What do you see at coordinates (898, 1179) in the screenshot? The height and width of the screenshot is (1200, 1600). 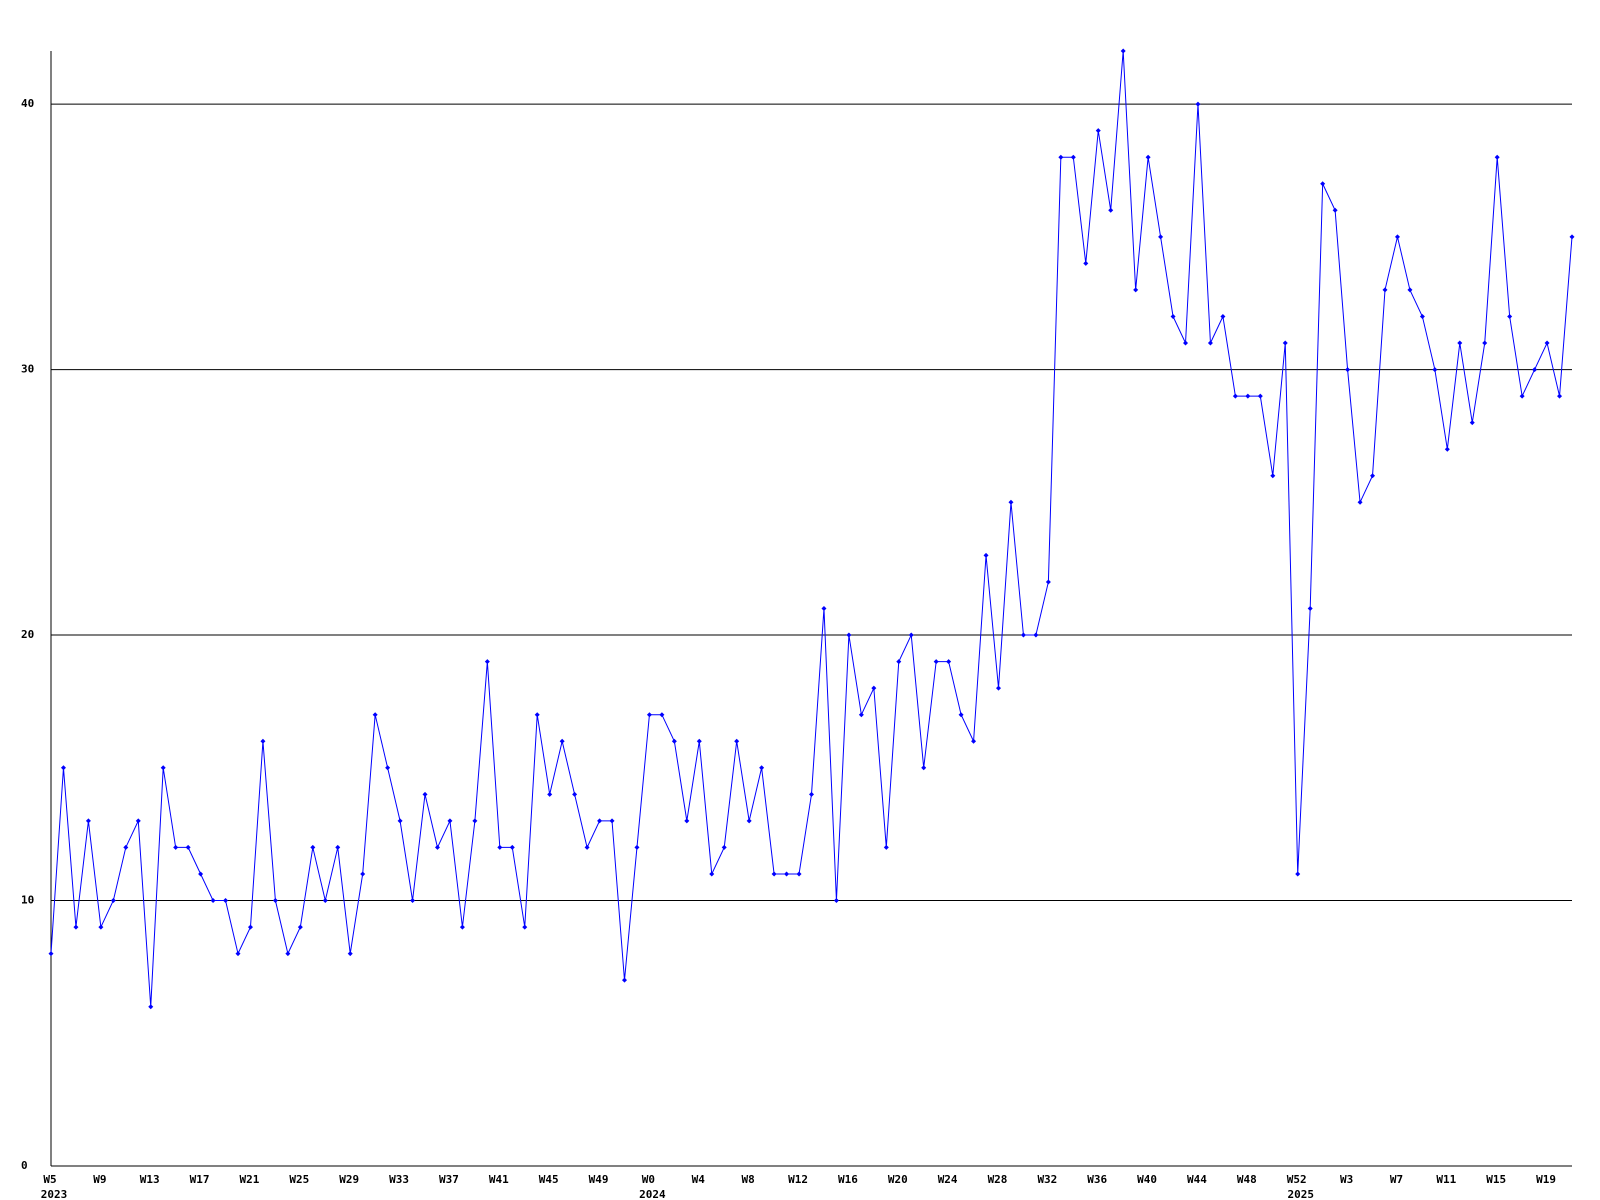 I see `x-tick-label: W20` at bounding box center [898, 1179].